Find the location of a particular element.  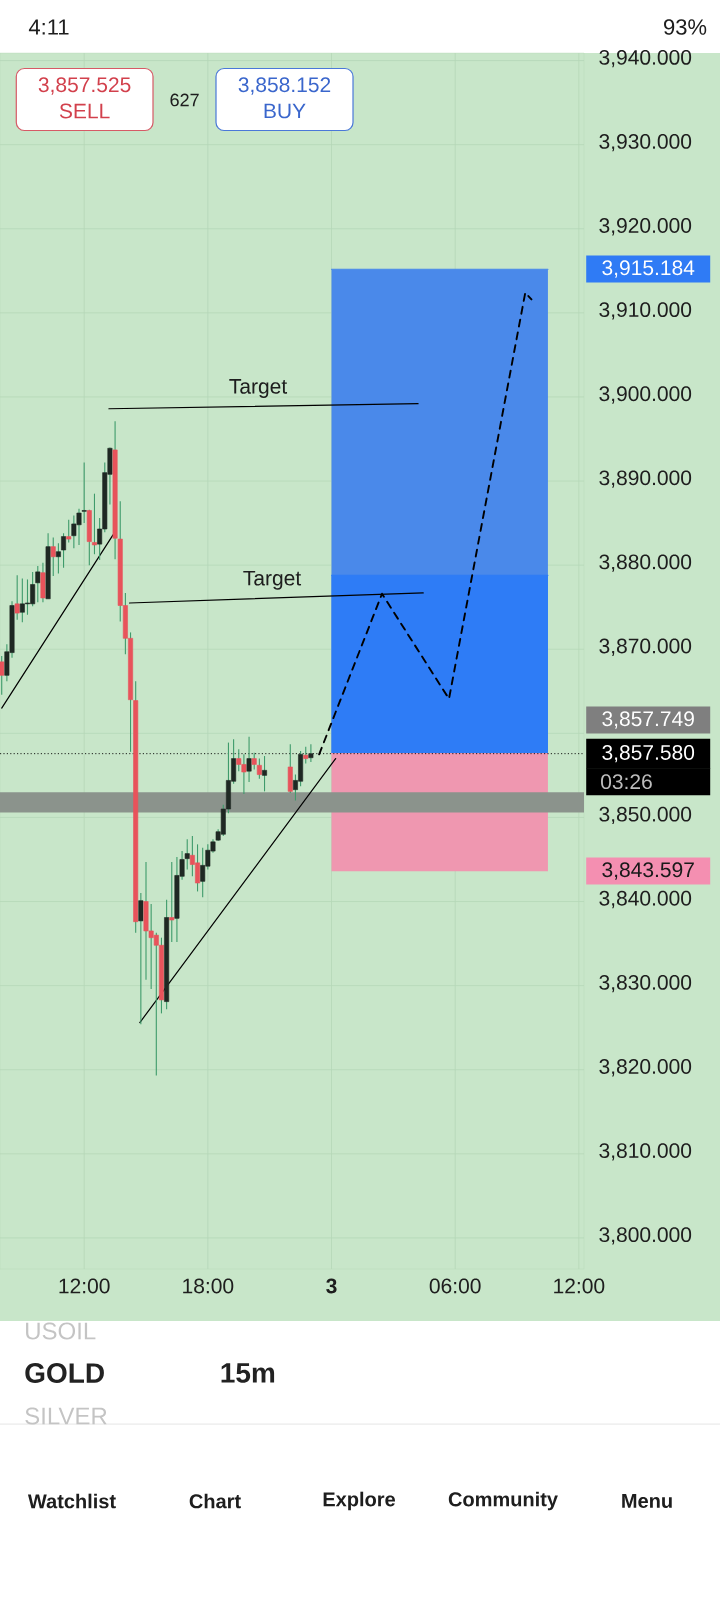

text: 93% is located at coordinates (685, 27).